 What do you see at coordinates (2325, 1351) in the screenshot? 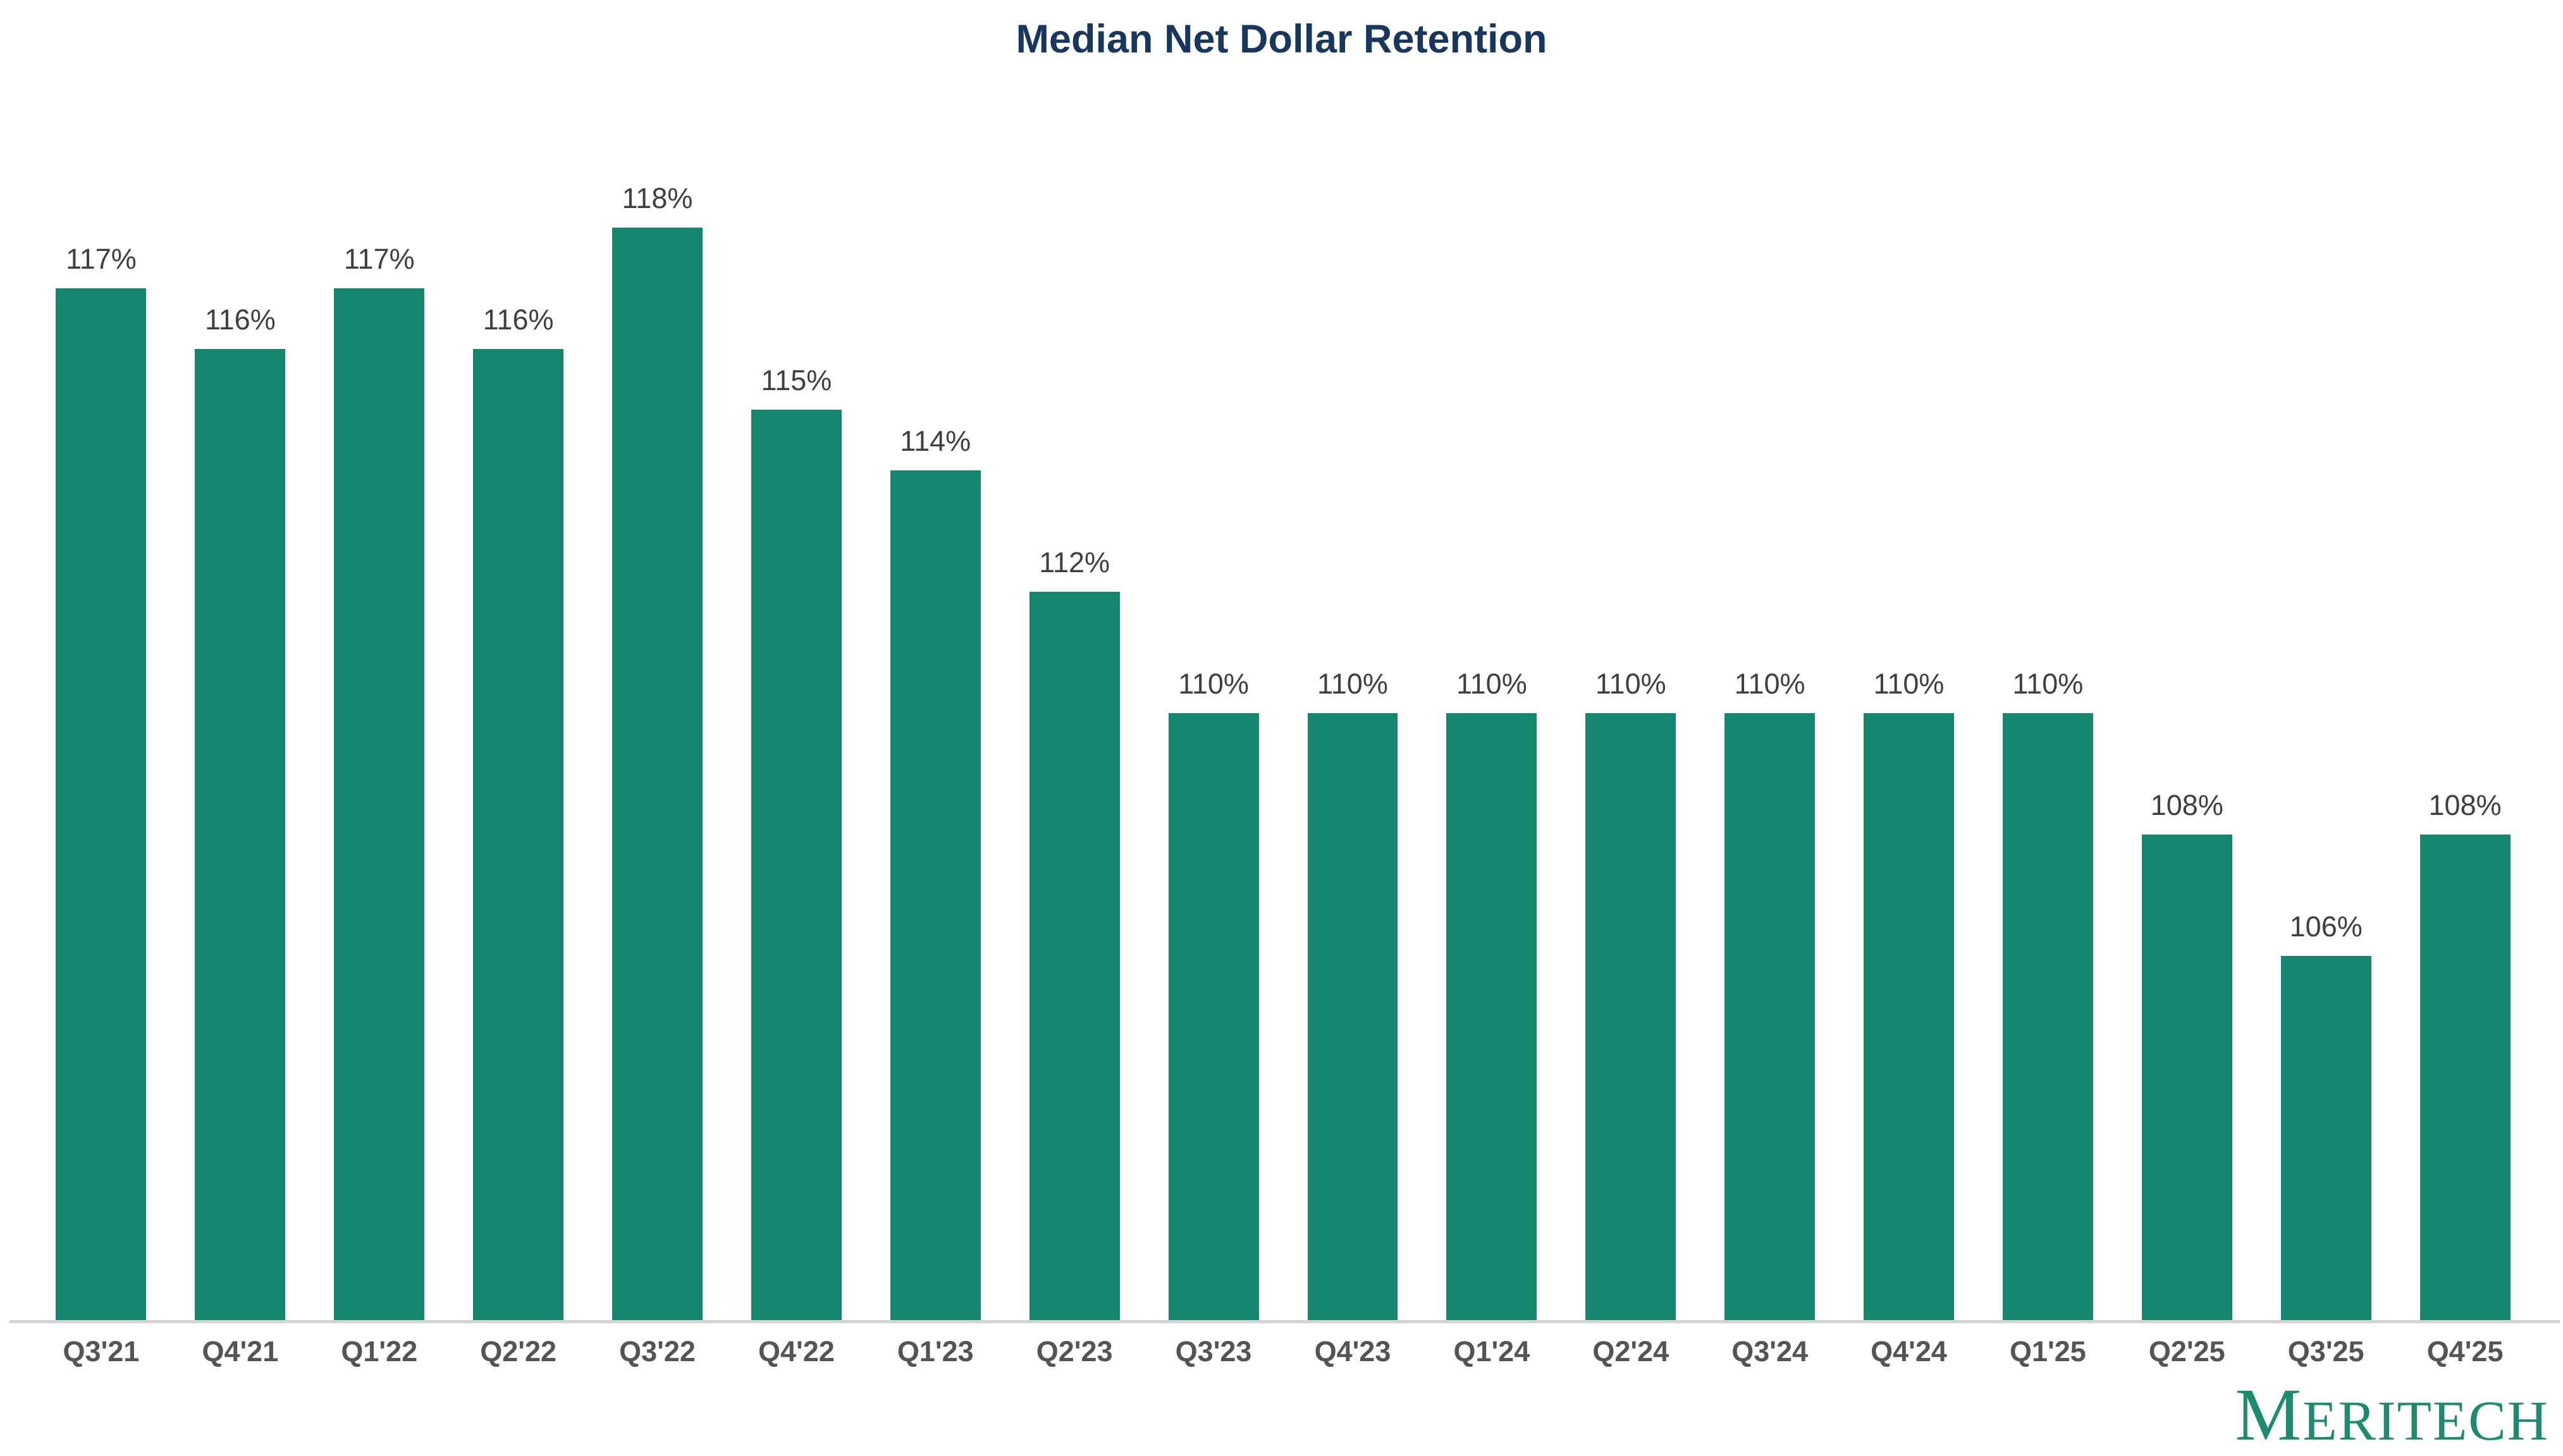
I see `x-axis-label: Q3'25` at bounding box center [2325, 1351].